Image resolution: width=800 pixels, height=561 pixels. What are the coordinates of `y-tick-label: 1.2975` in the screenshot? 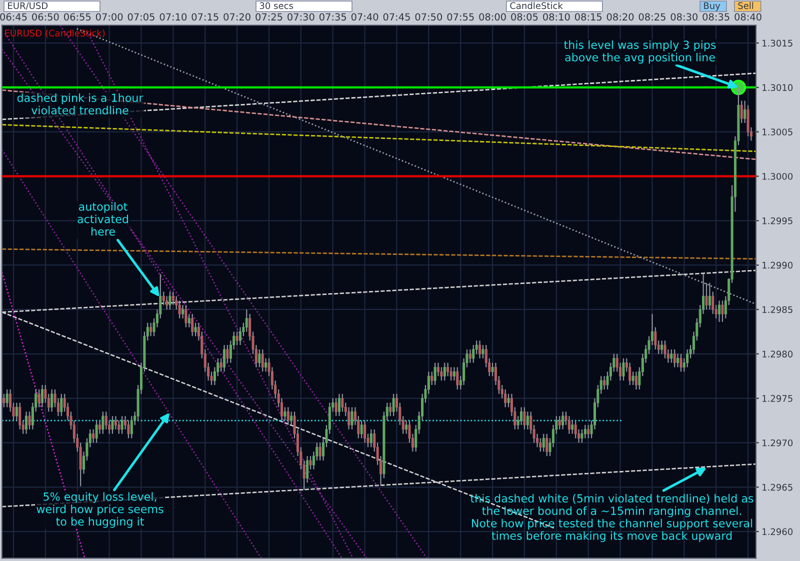 It's located at (777, 398).